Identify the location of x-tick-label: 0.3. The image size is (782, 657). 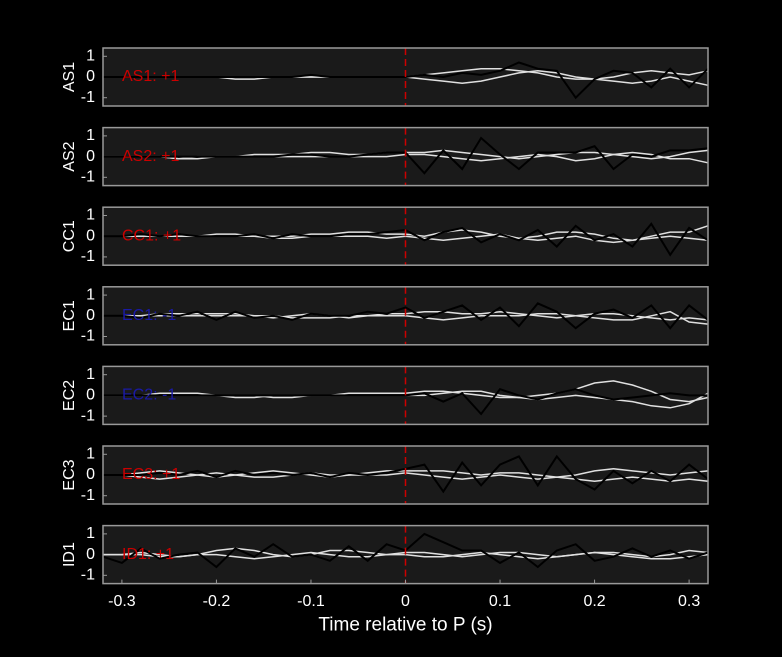
(689, 601).